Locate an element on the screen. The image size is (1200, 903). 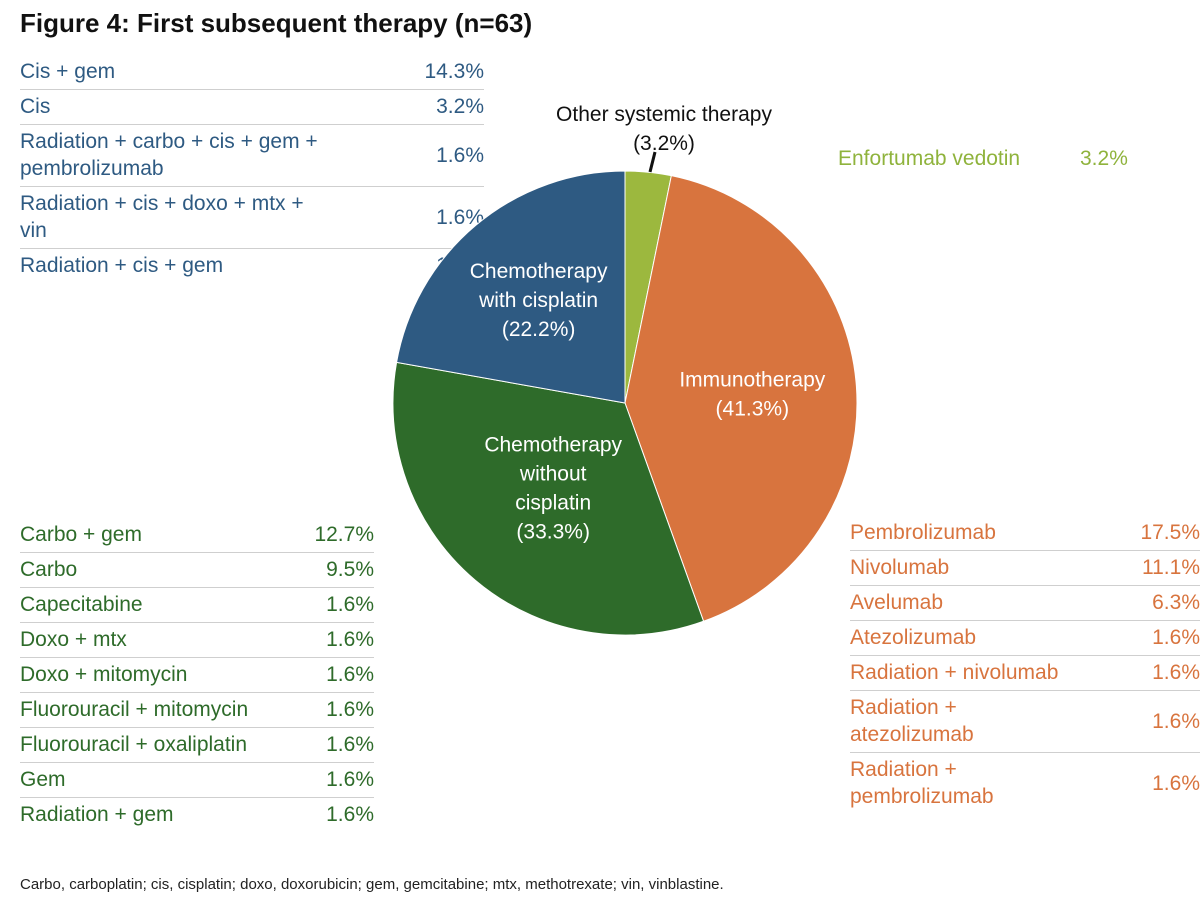
table-row: Capecitabine 1.6% is located at coordinates (197, 605).